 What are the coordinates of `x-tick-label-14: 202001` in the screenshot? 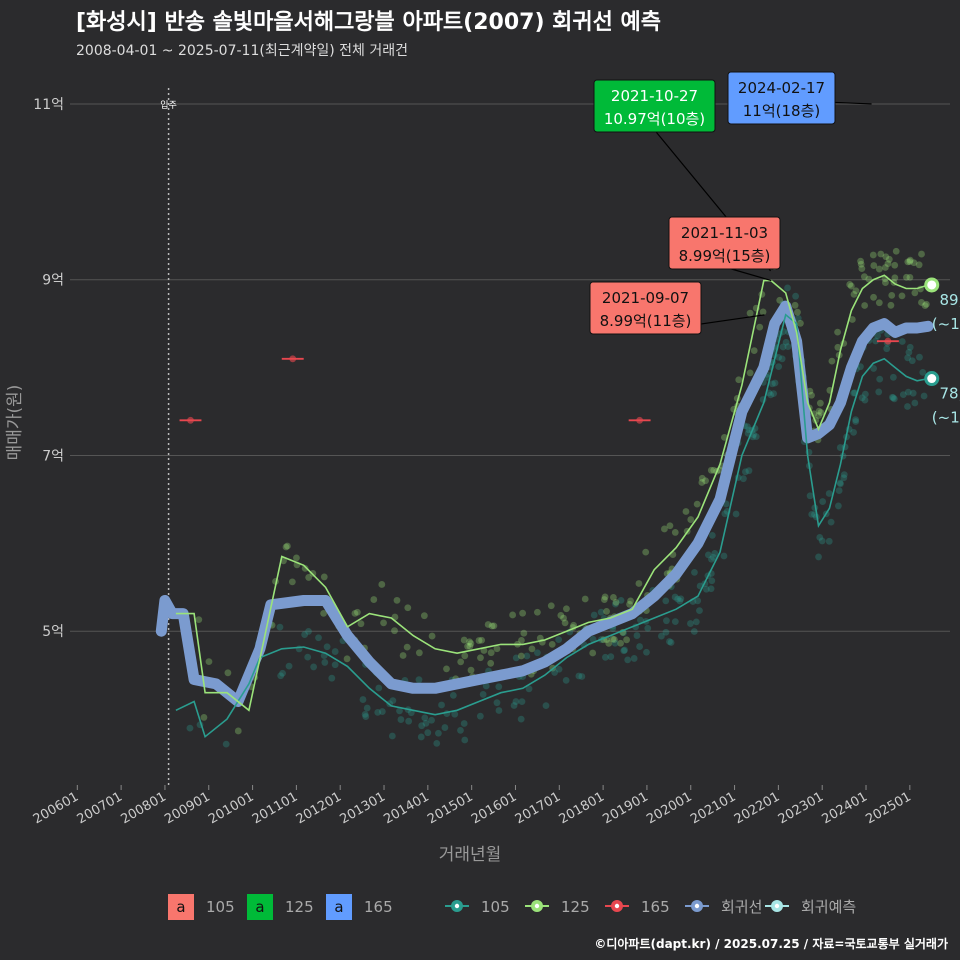 It's located at (669, 808).